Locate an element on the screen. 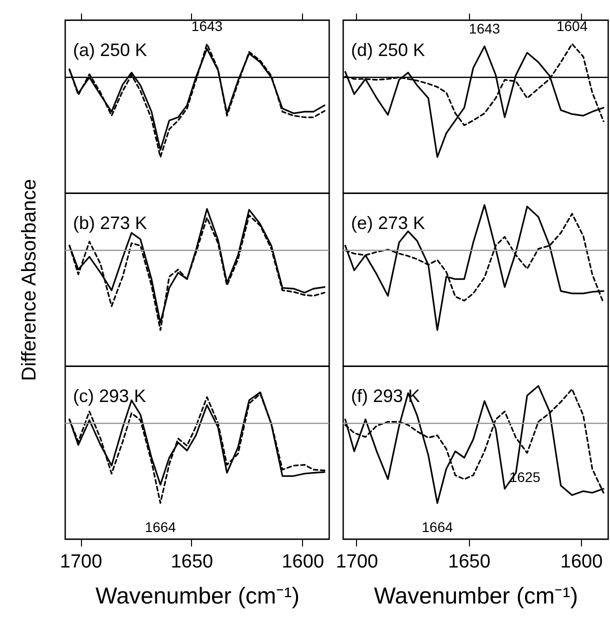  annotation: (a) 250 K is located at coordinates (110, 50).